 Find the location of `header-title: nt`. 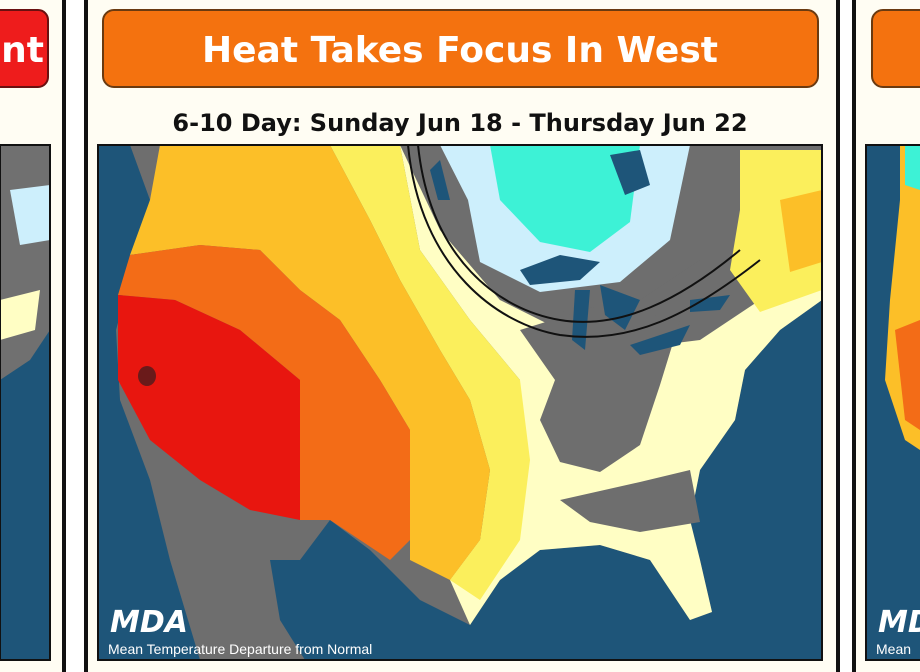

header-title: nt is located at coordinates (22, 50).